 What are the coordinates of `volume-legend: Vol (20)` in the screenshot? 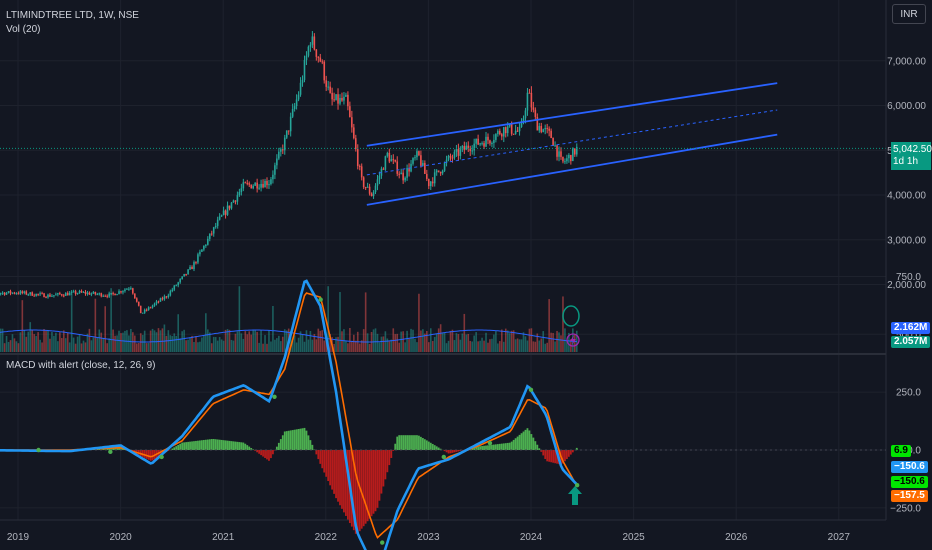 It's located at (23, 29).